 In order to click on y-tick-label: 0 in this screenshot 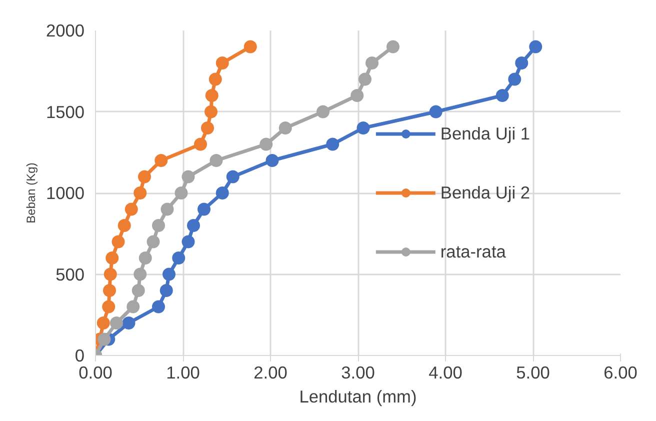, I will do `click(79, 356)`.